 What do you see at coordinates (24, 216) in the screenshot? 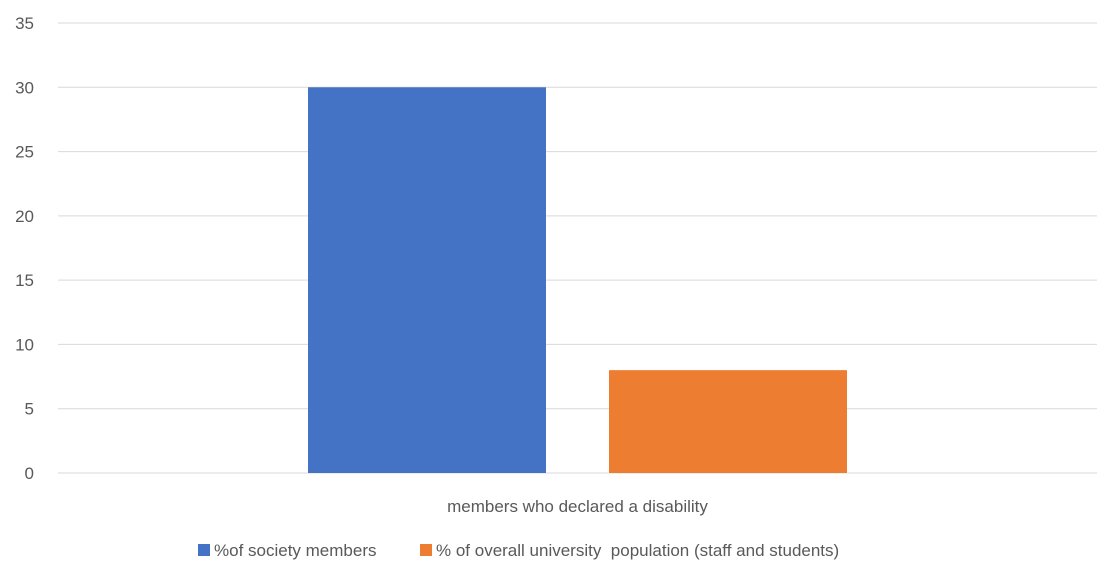
I see `y-tick-label: 20` at bounding box center [24, 216].